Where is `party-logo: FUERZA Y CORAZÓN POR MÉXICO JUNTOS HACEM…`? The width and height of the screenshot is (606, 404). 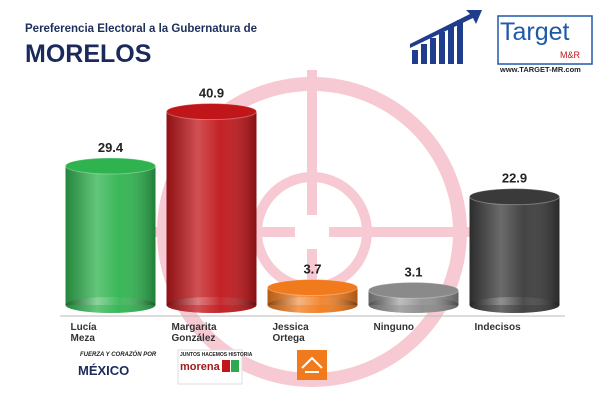 party-logo: FUERZA Y CORAZÓN POR MÉXICO JUNTOS HACEM… is located at coordinates (202, 367).